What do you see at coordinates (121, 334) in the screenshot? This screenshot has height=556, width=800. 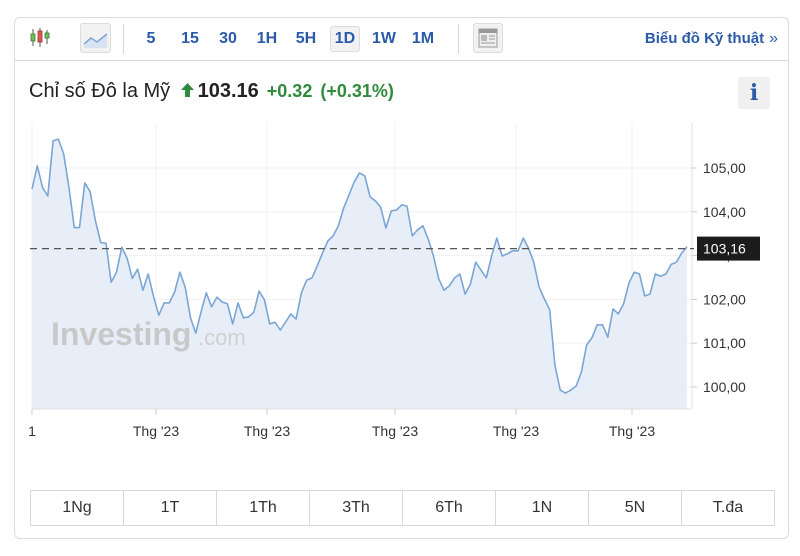 I see `investing-watermark: Investing` at bounding box center [121, 334].